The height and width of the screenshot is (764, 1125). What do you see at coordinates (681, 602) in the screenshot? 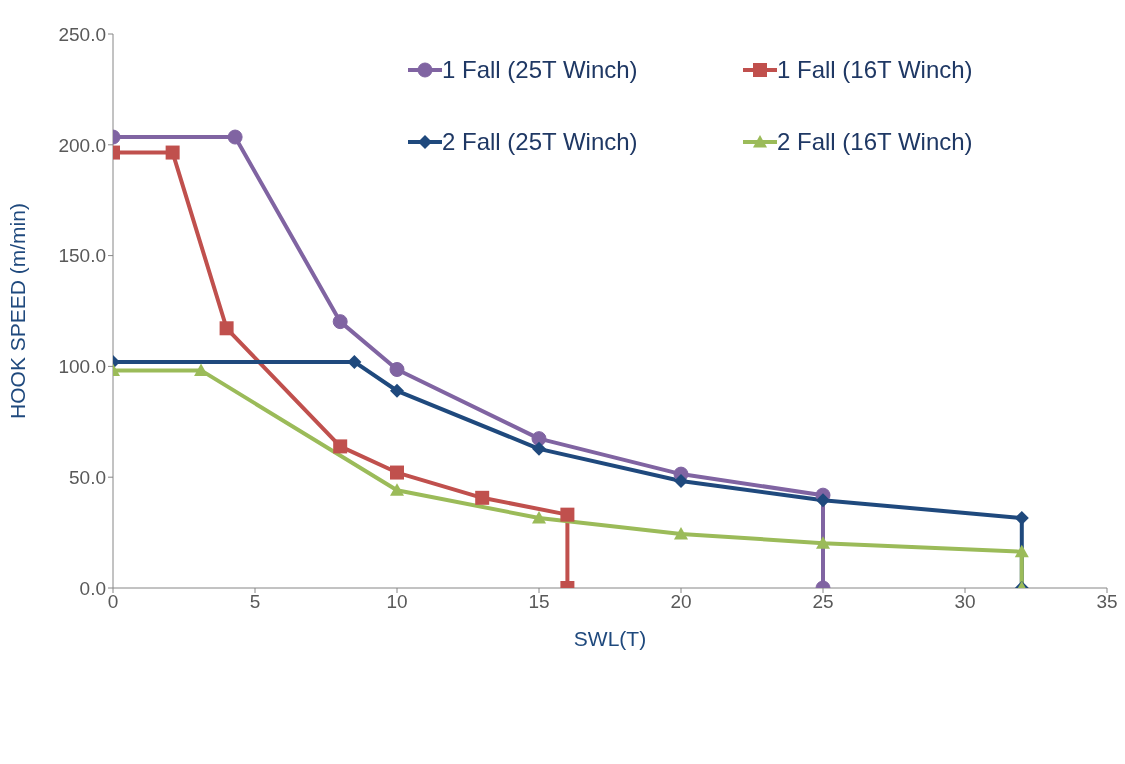
I see `x-tick-label: 20` at bounding box center [681, 602].